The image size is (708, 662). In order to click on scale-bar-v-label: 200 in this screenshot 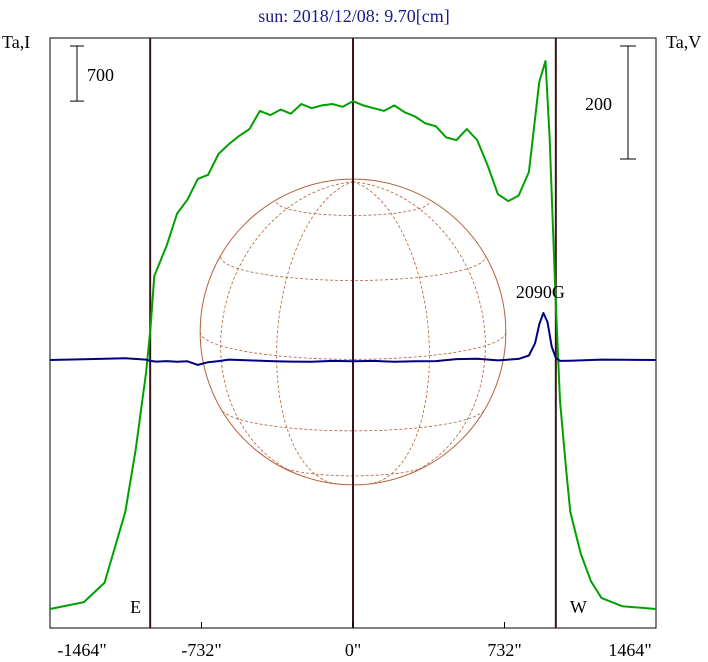, I will do `click(598, 104)`.